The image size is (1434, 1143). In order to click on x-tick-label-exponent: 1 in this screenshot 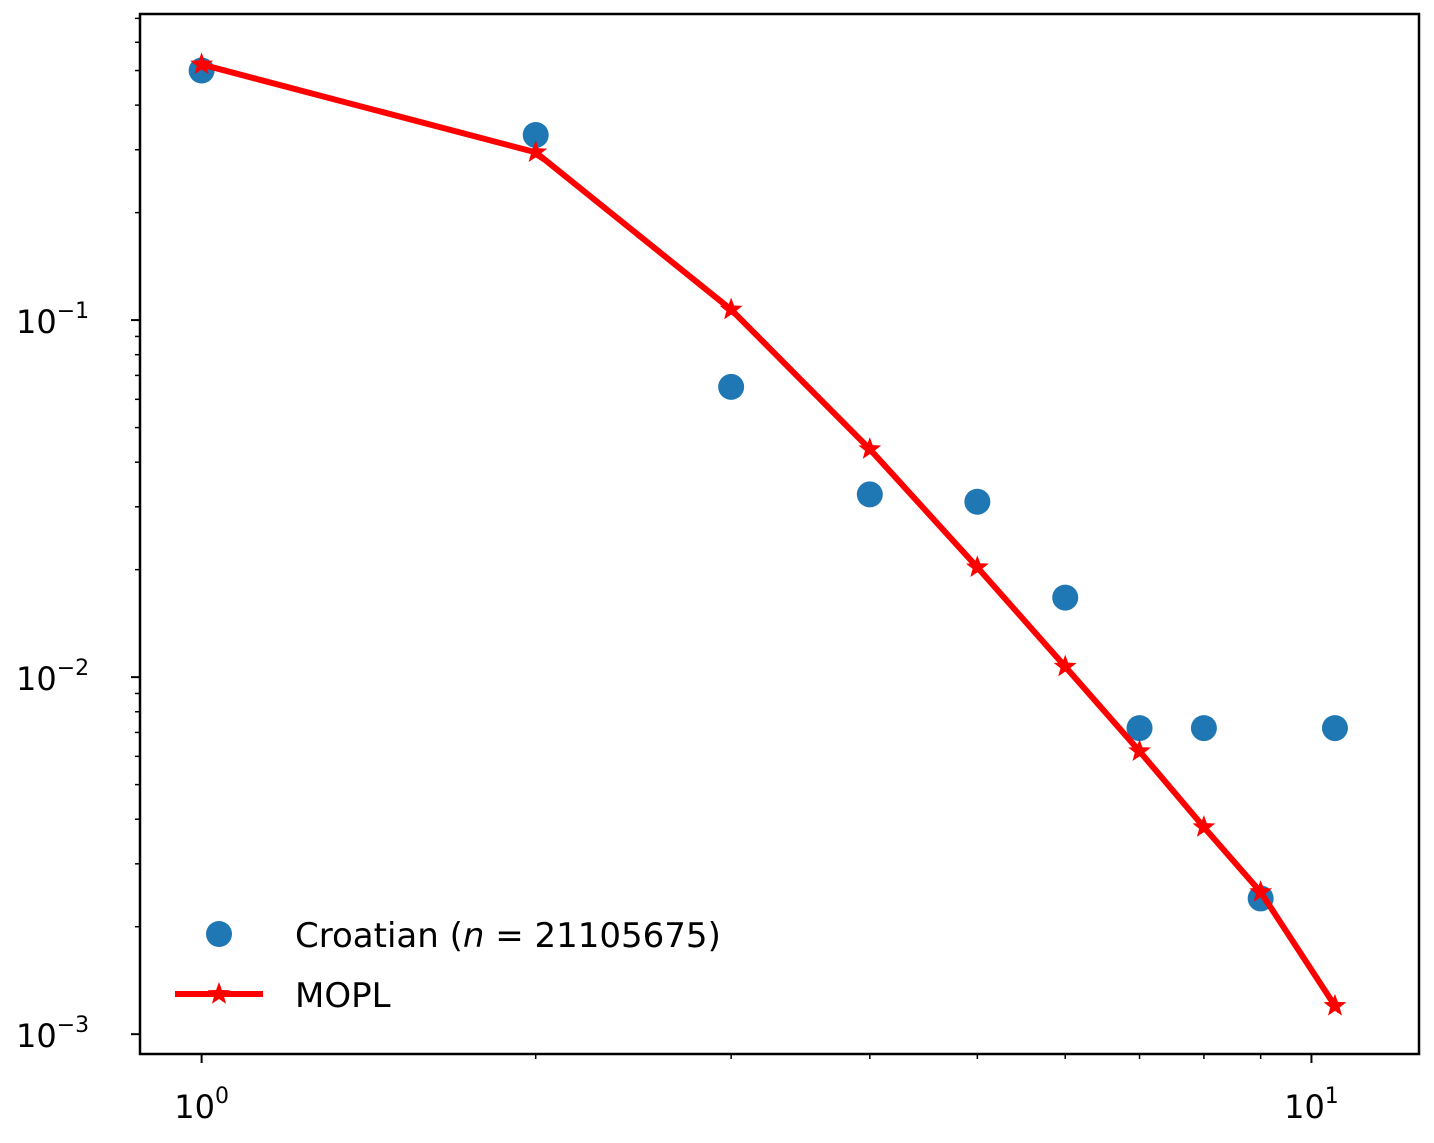, I will do `click(1332, 1096)`.